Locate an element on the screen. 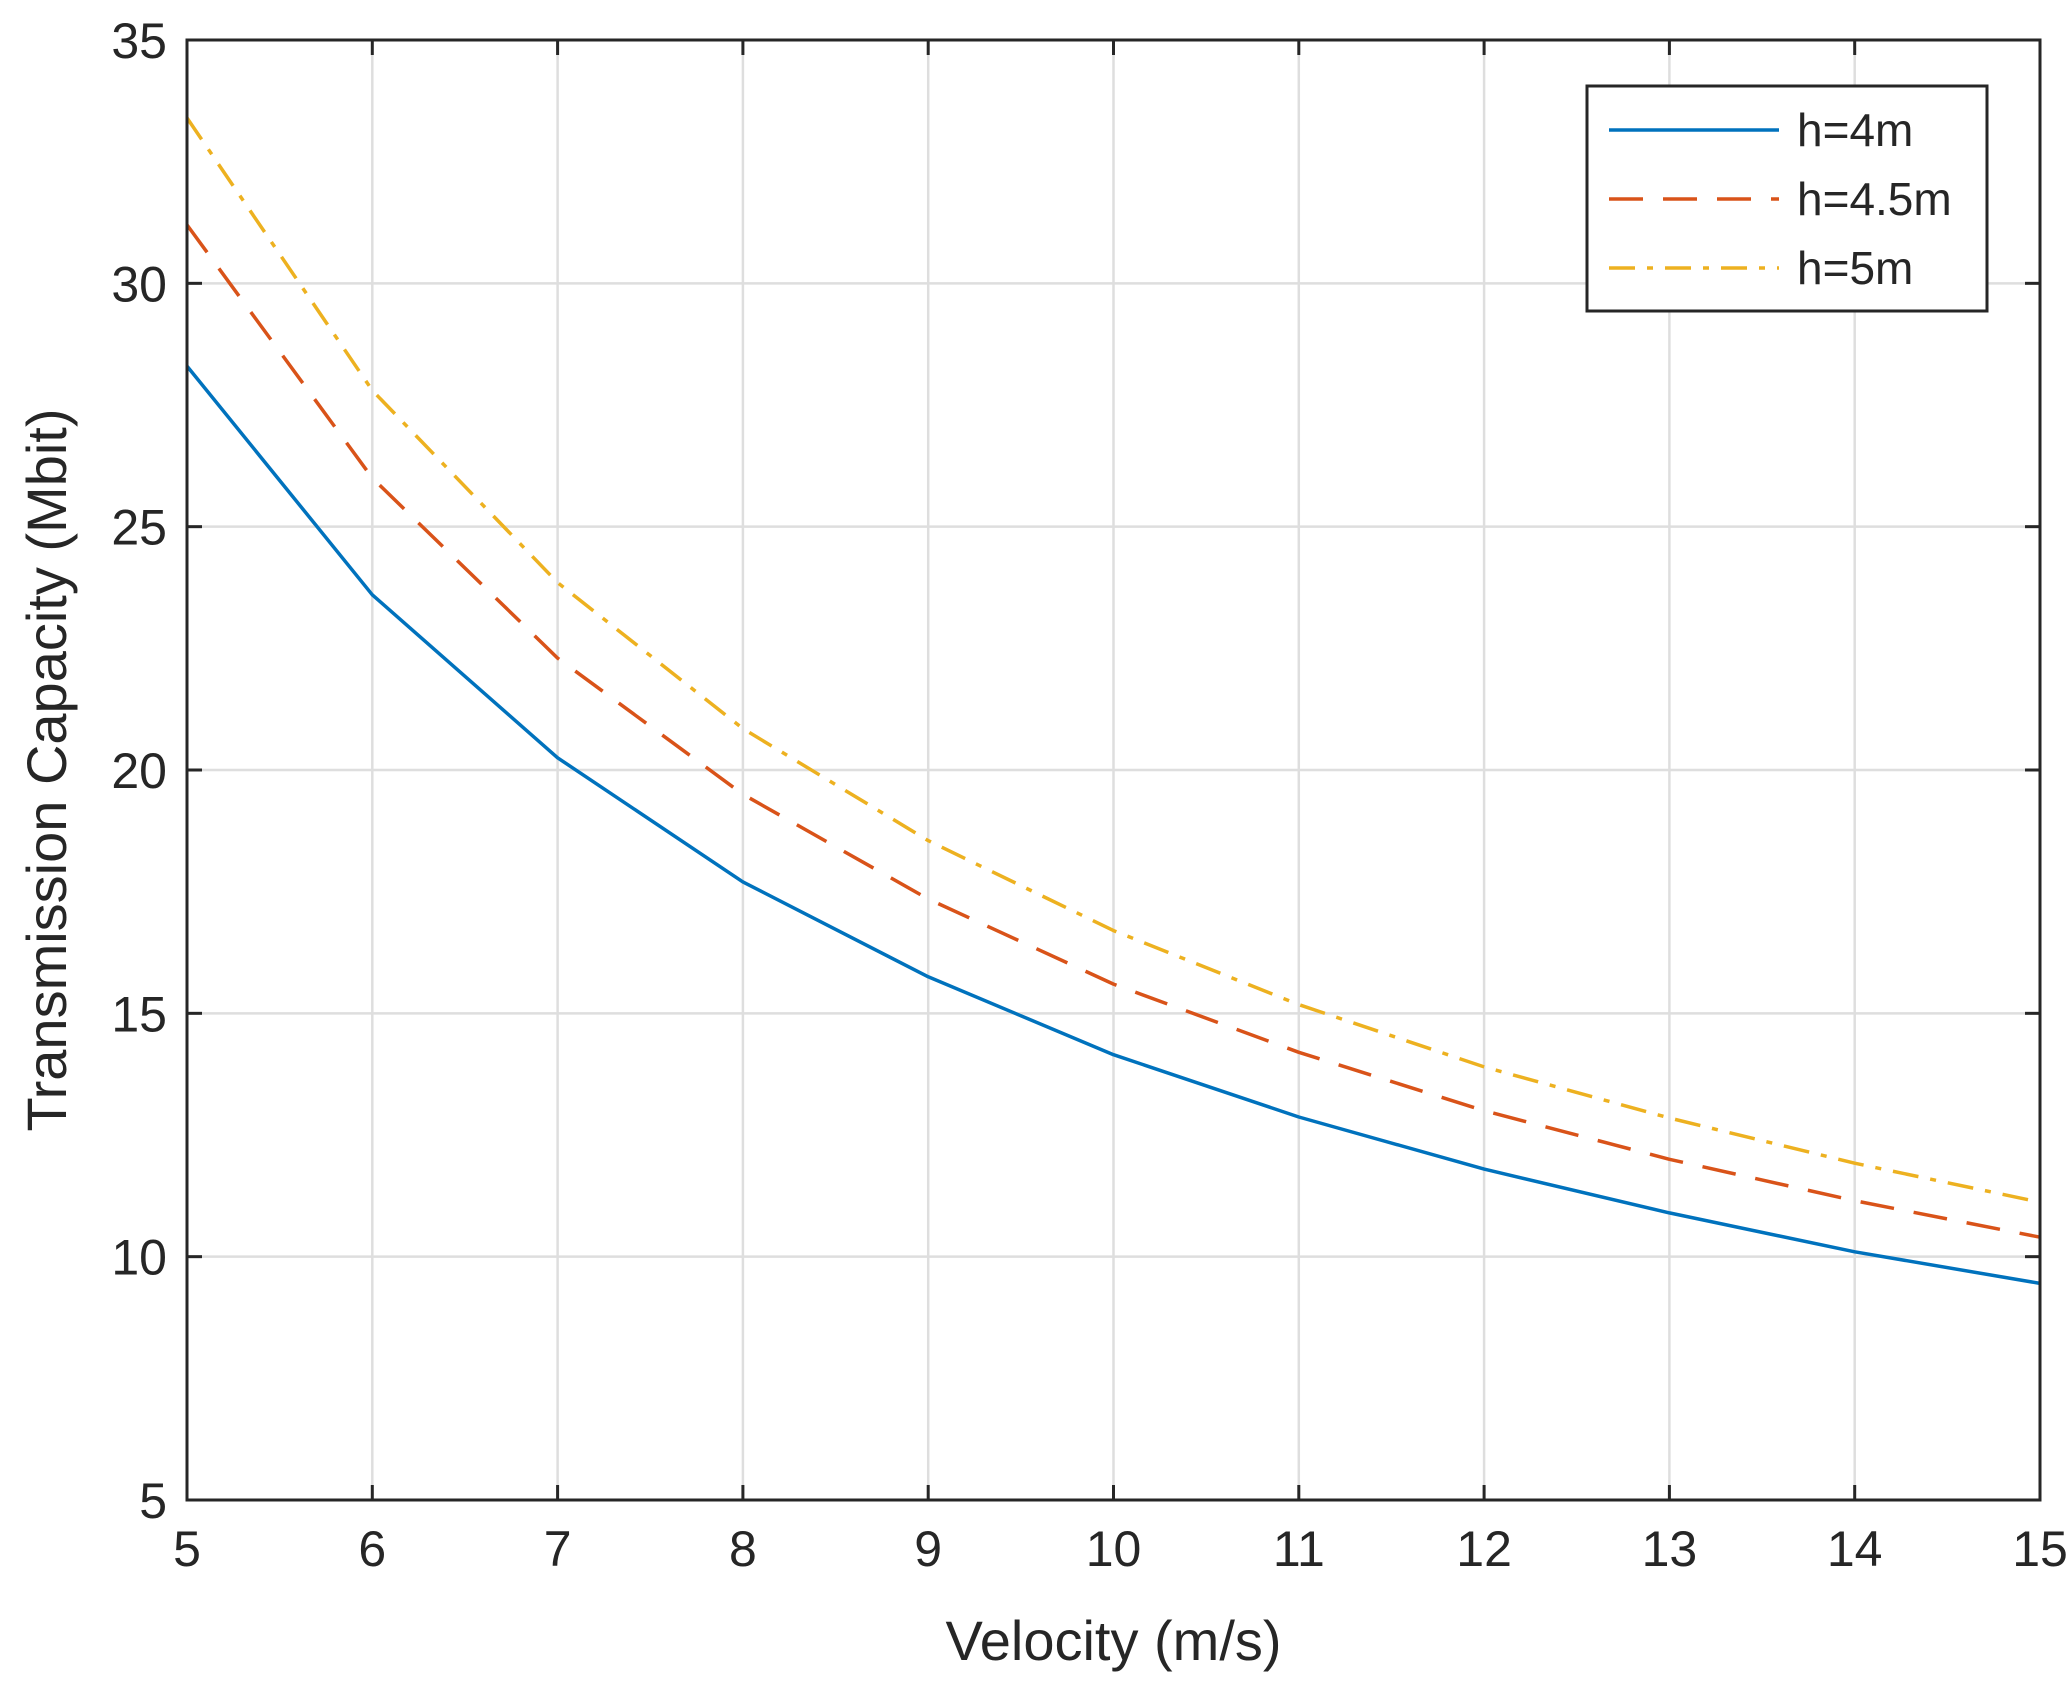 The width and height of the screenshot is (2066, 1684). y-axis-title: Transmission Capacity (Mbit) is located at coordinates (46, 770).